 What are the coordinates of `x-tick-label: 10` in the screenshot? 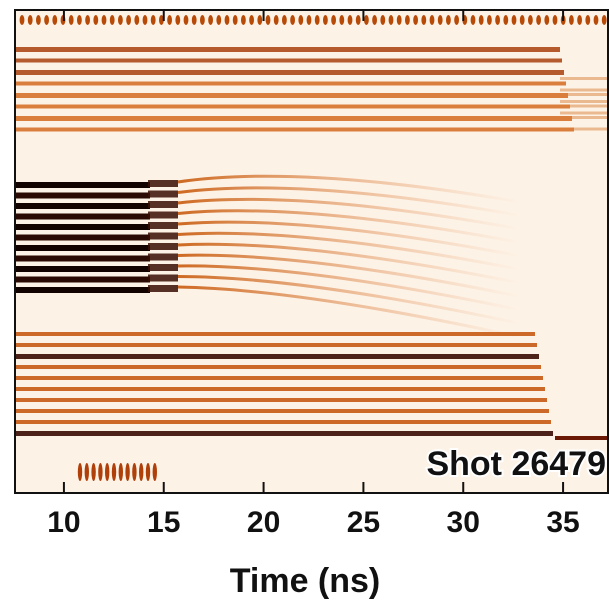 It's located at (63, 522).